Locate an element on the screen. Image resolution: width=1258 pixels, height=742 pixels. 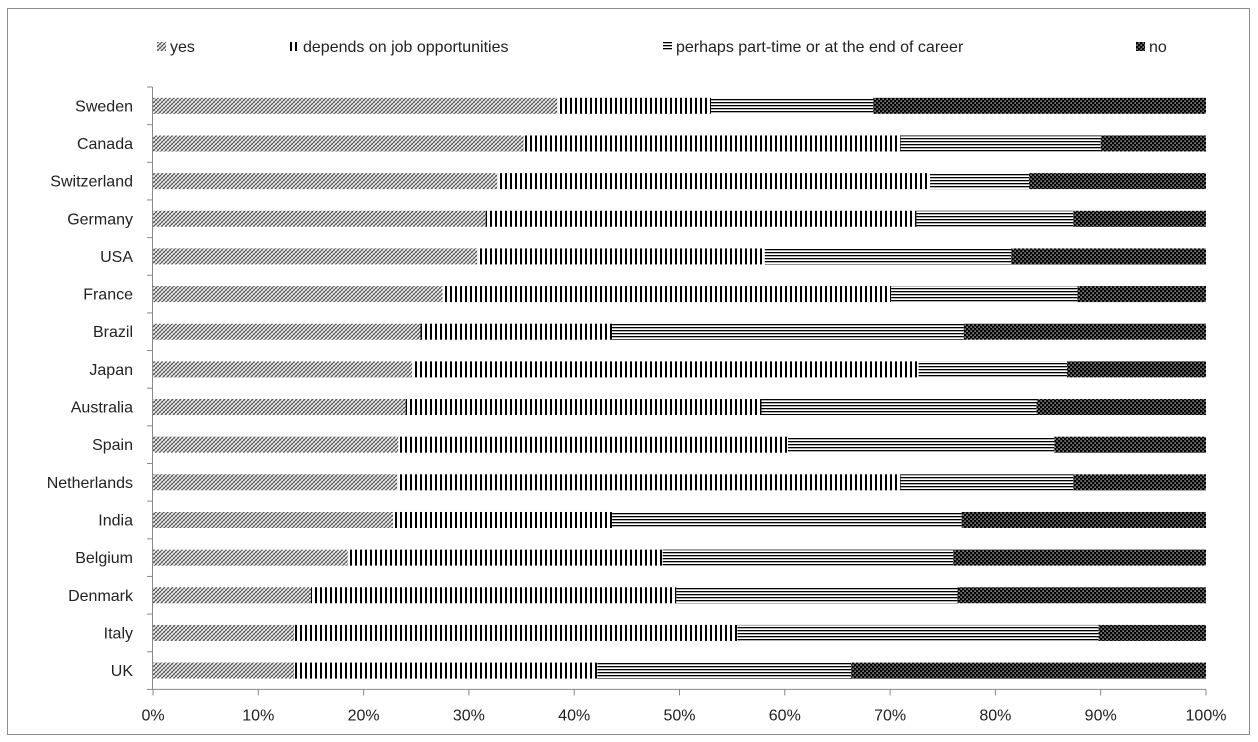
bar-italy-yes is located at coordinates (224, 632).